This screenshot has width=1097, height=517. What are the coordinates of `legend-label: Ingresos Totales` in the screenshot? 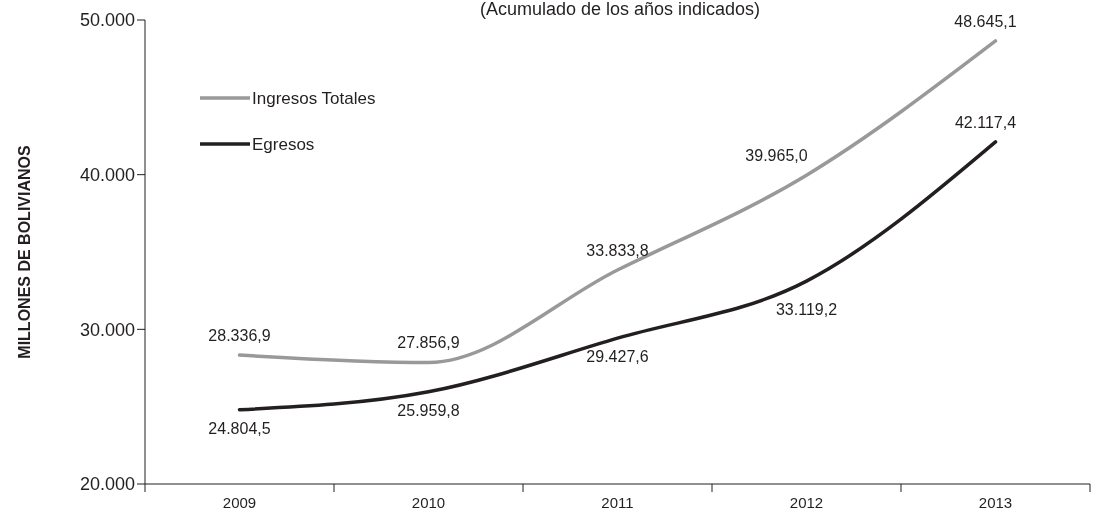 It's located at (314, 98).